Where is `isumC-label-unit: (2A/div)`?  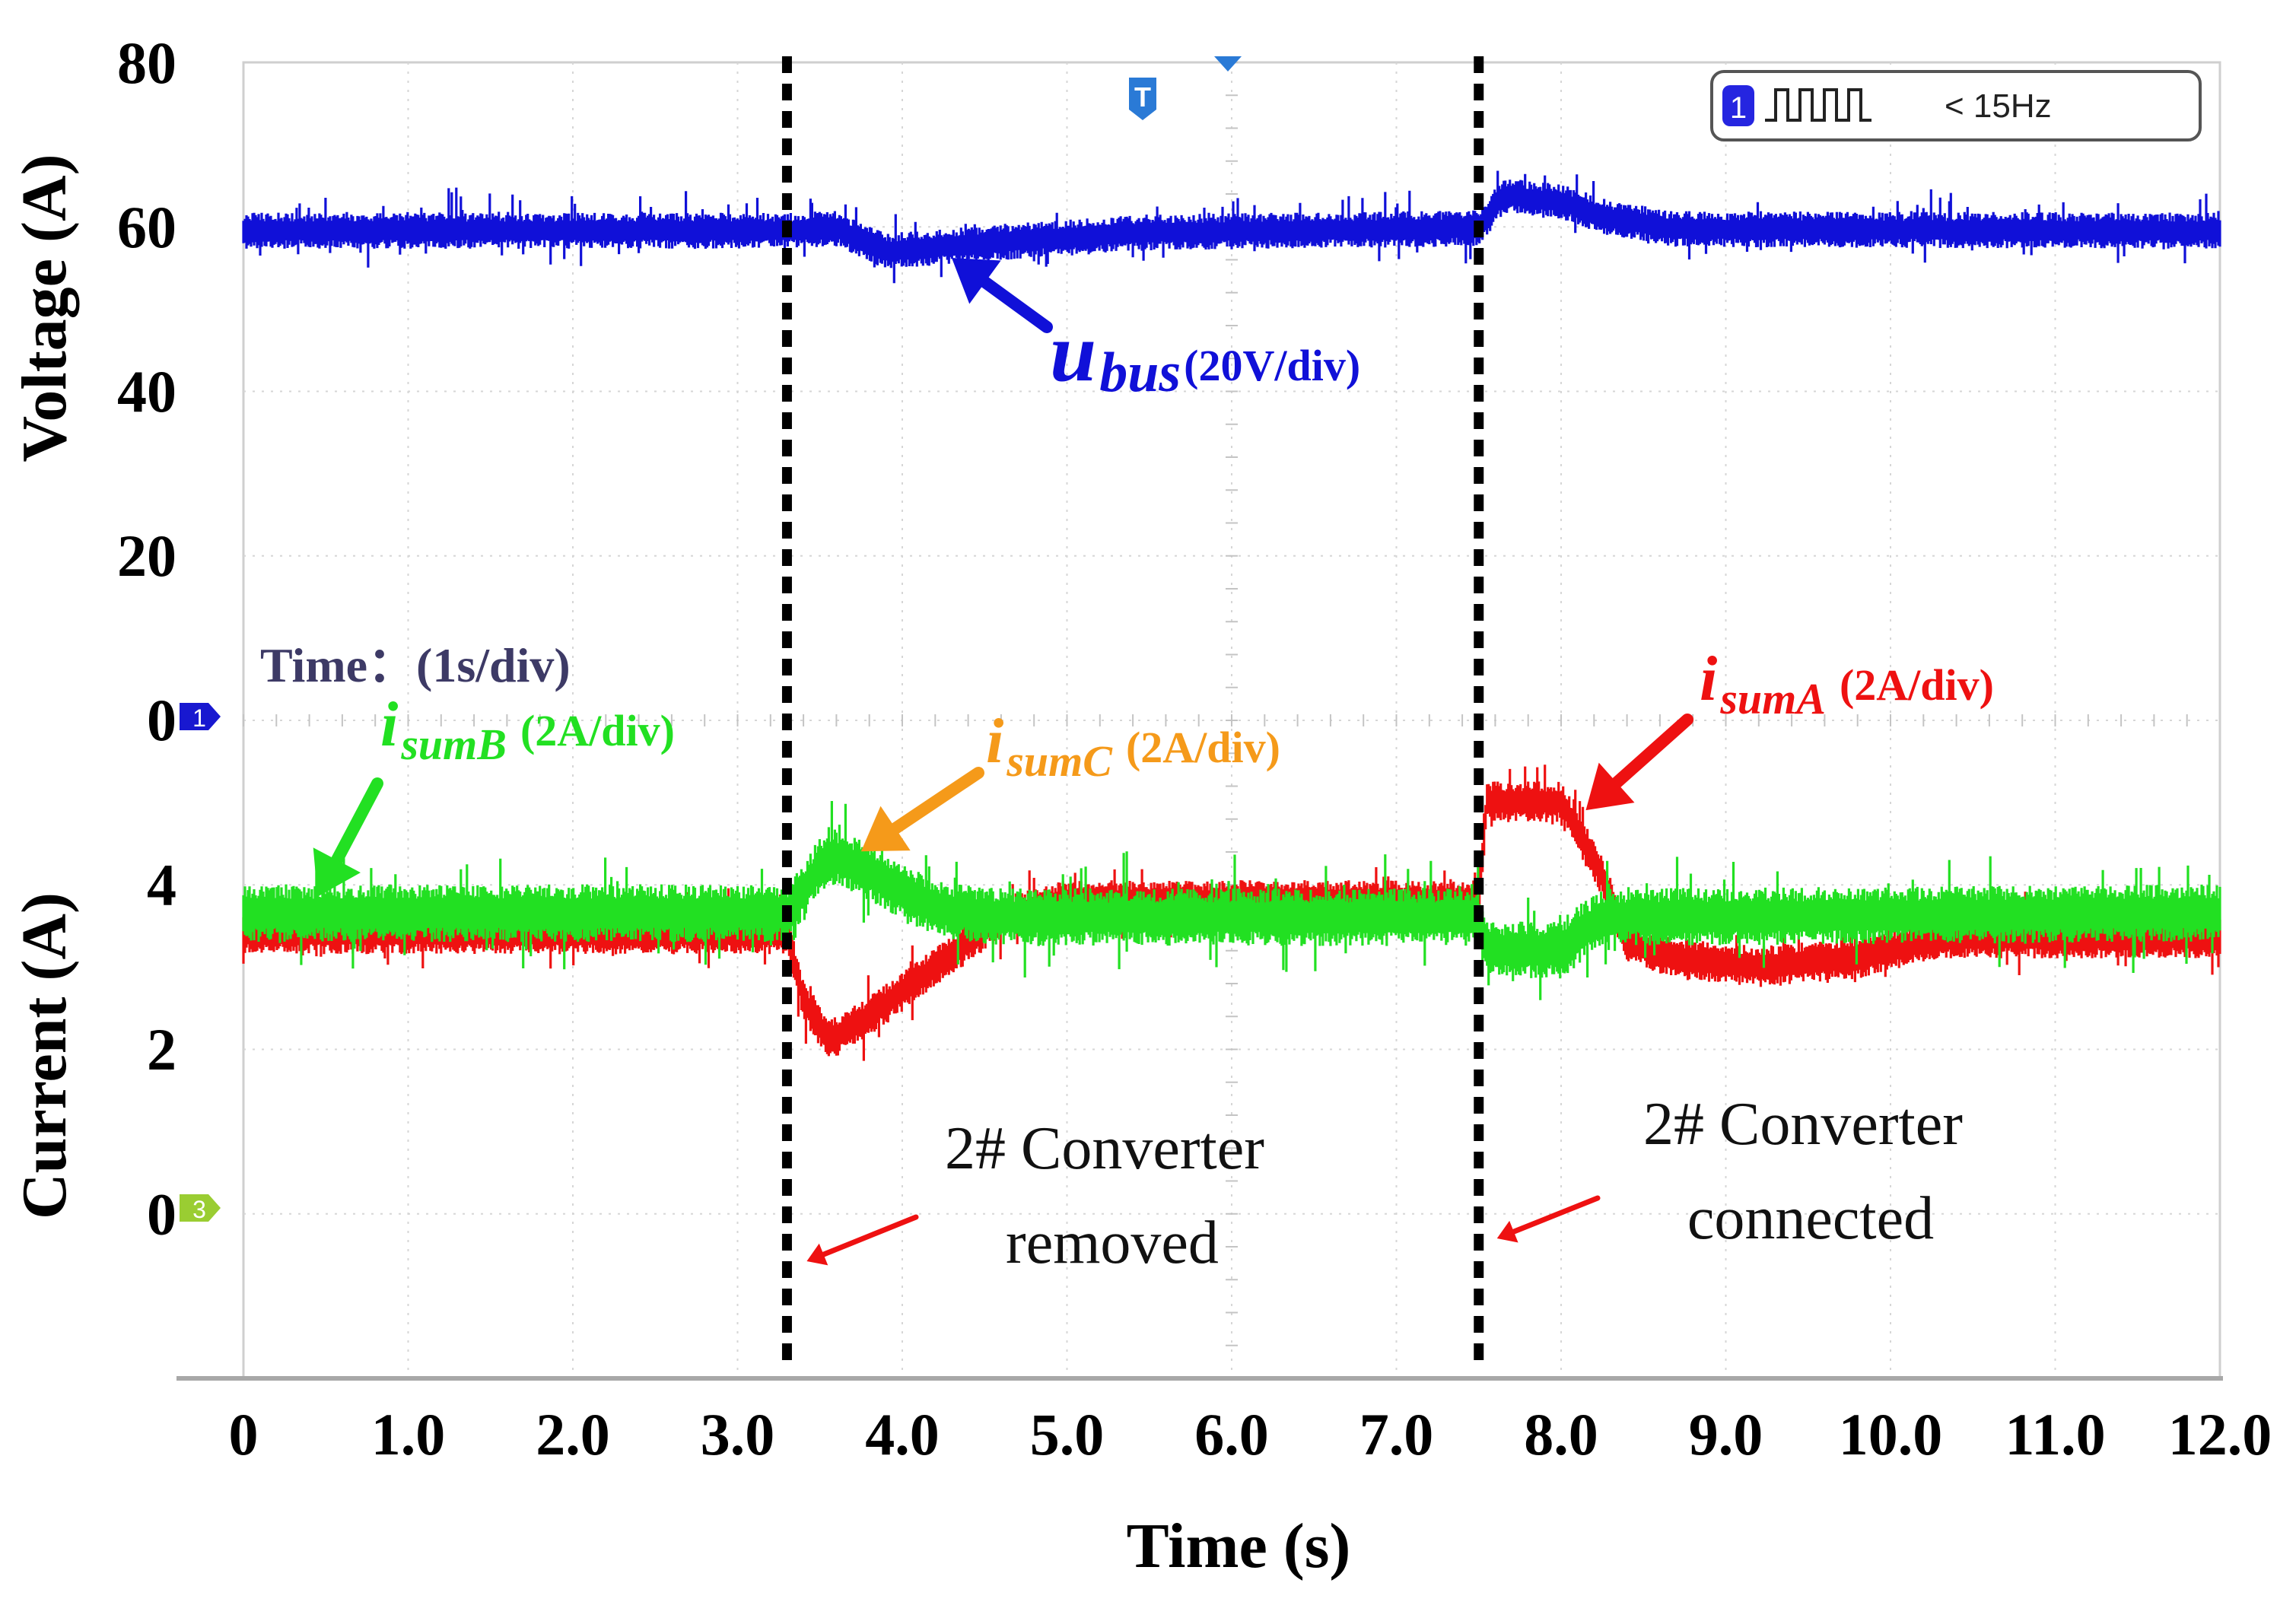
isumC-label-unit: (2A/div) is located at coordinates (1203, 747).